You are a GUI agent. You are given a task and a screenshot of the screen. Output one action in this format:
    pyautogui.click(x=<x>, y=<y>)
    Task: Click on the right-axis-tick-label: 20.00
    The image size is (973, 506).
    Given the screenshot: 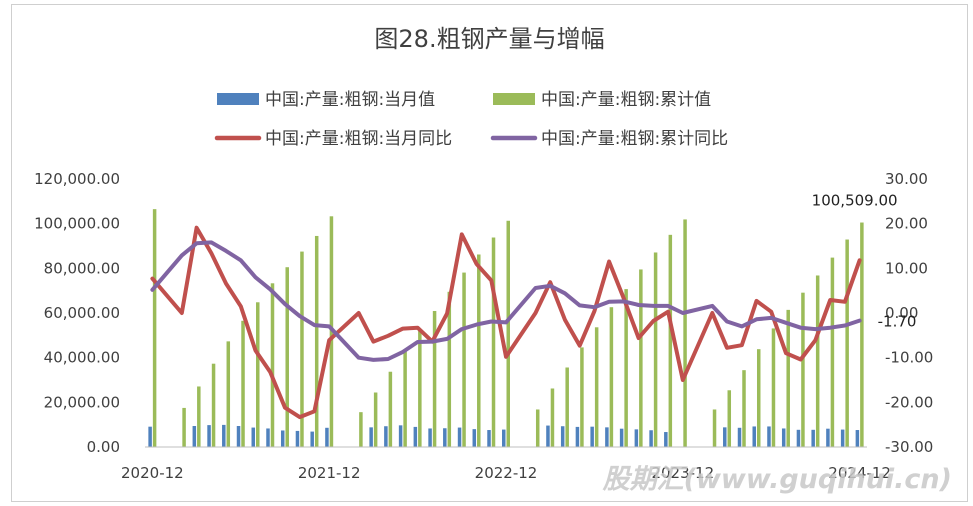 What is the action you would take?
    pyautogui.click(x=906, y=224)
    